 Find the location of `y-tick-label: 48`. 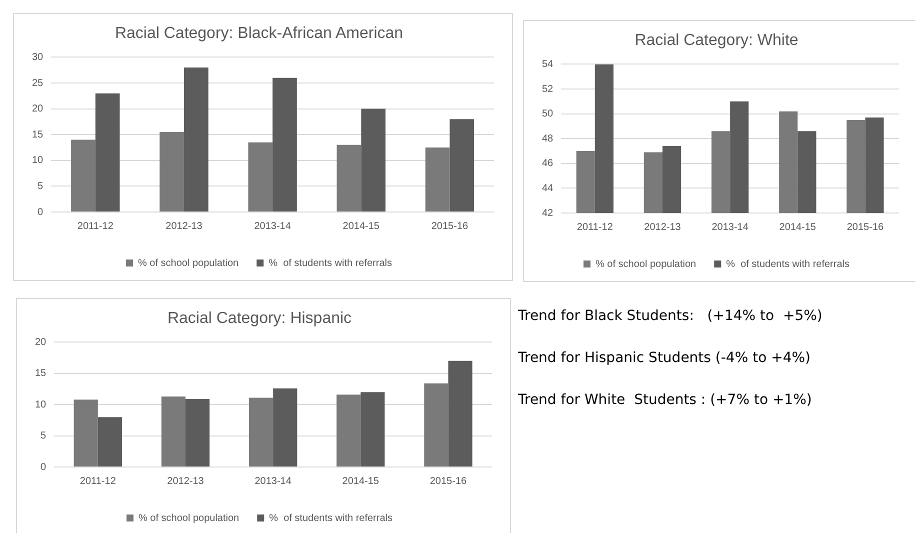

y-tick-label: 48 is located at coordinates (548, 138).